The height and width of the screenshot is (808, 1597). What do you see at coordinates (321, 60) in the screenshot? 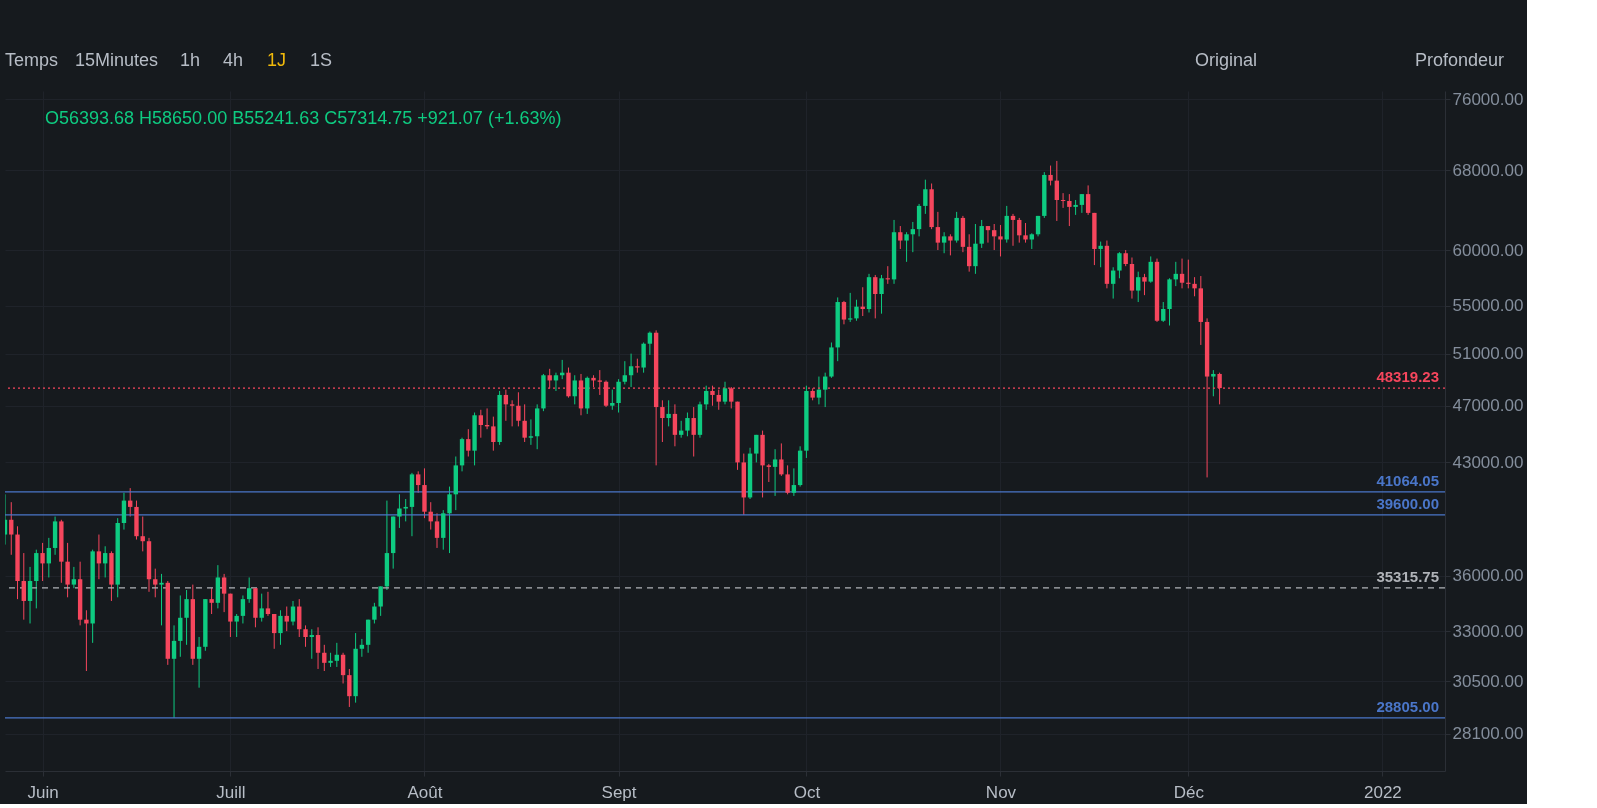
I see `text: 1S` at bounding box center [321, 60].